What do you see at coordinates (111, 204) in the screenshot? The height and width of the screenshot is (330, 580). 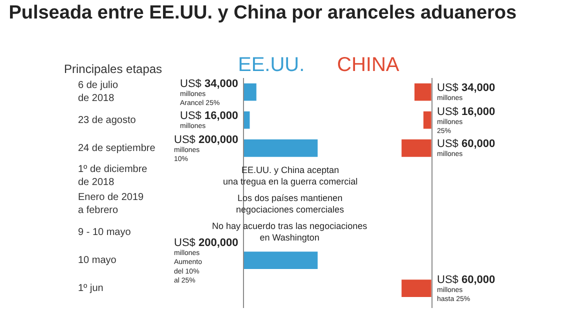 I see `y-tick-label: Enero de 2019 a febrero` at bounding box center [111, 204].